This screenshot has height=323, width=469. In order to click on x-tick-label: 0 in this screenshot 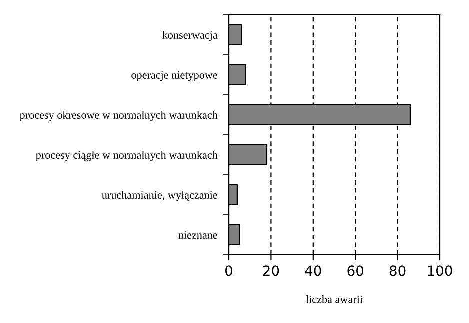, I will do `click(228, 271)`.